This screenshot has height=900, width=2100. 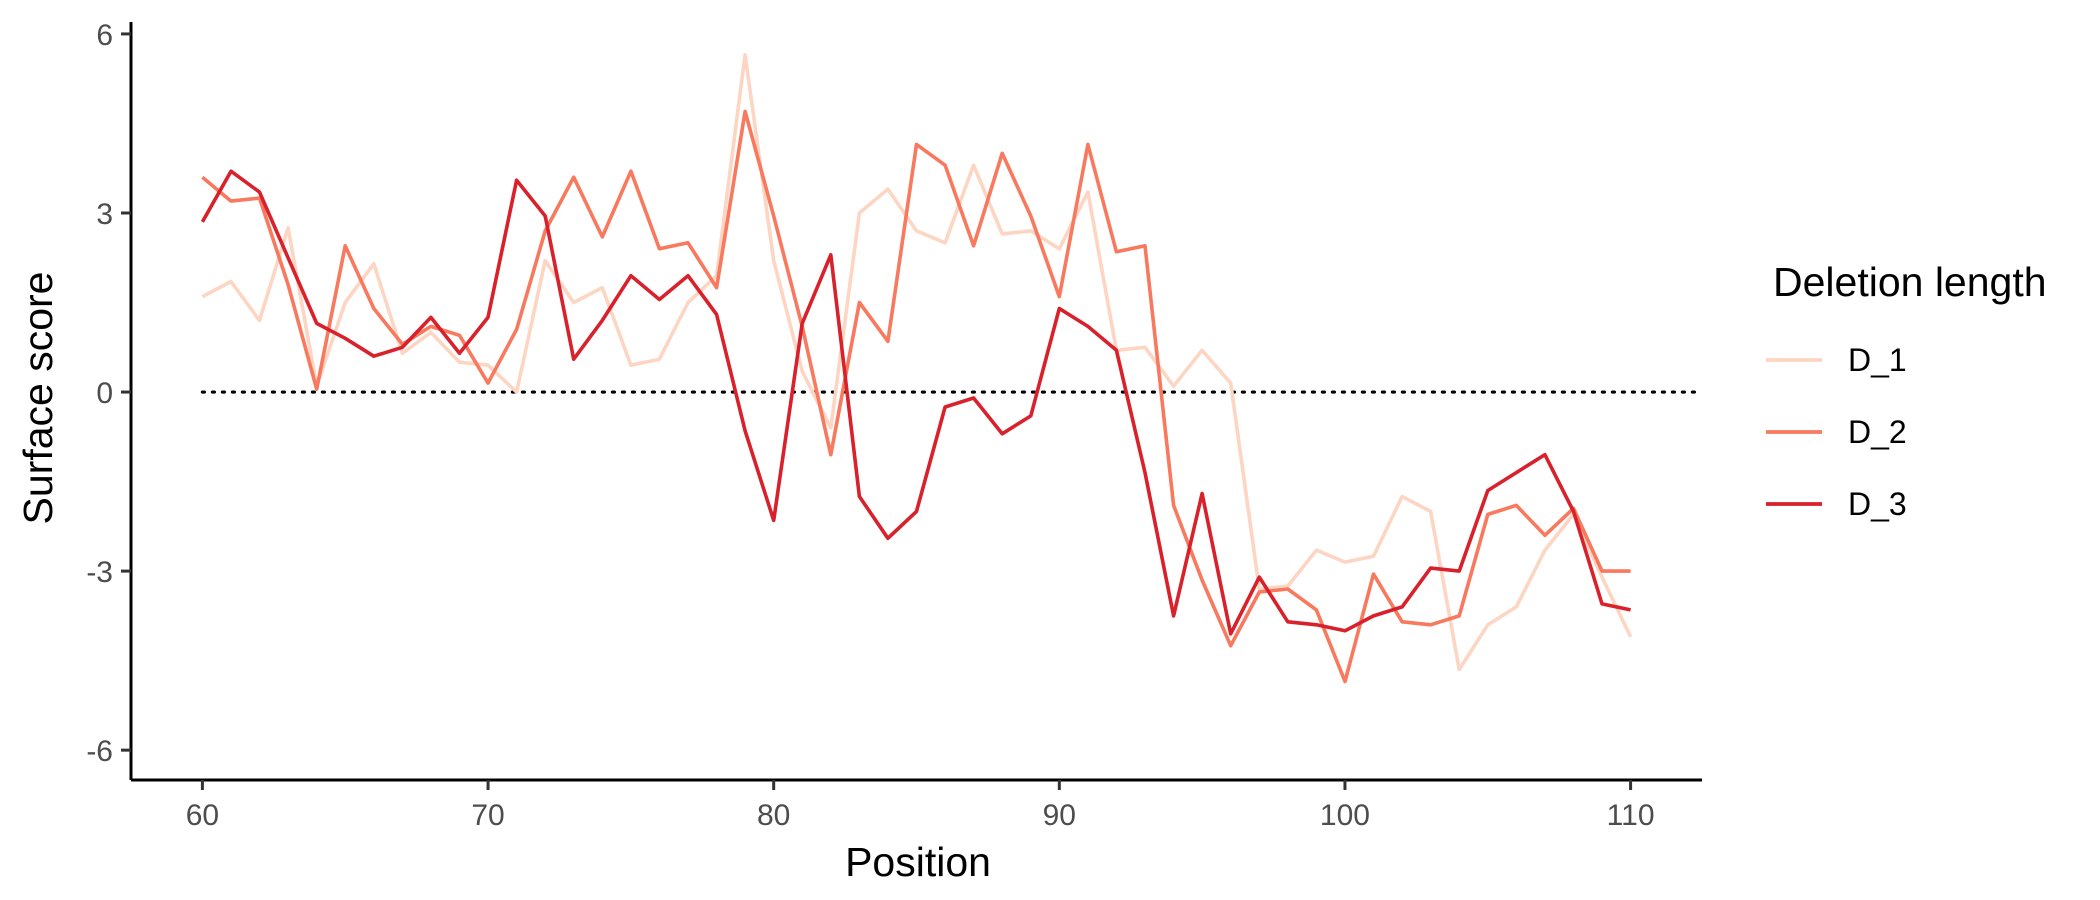 What do you see at coordinates (99, 751) in the screenshot?
I see `y-tick-label: -6` at bounding box center [99, 751].